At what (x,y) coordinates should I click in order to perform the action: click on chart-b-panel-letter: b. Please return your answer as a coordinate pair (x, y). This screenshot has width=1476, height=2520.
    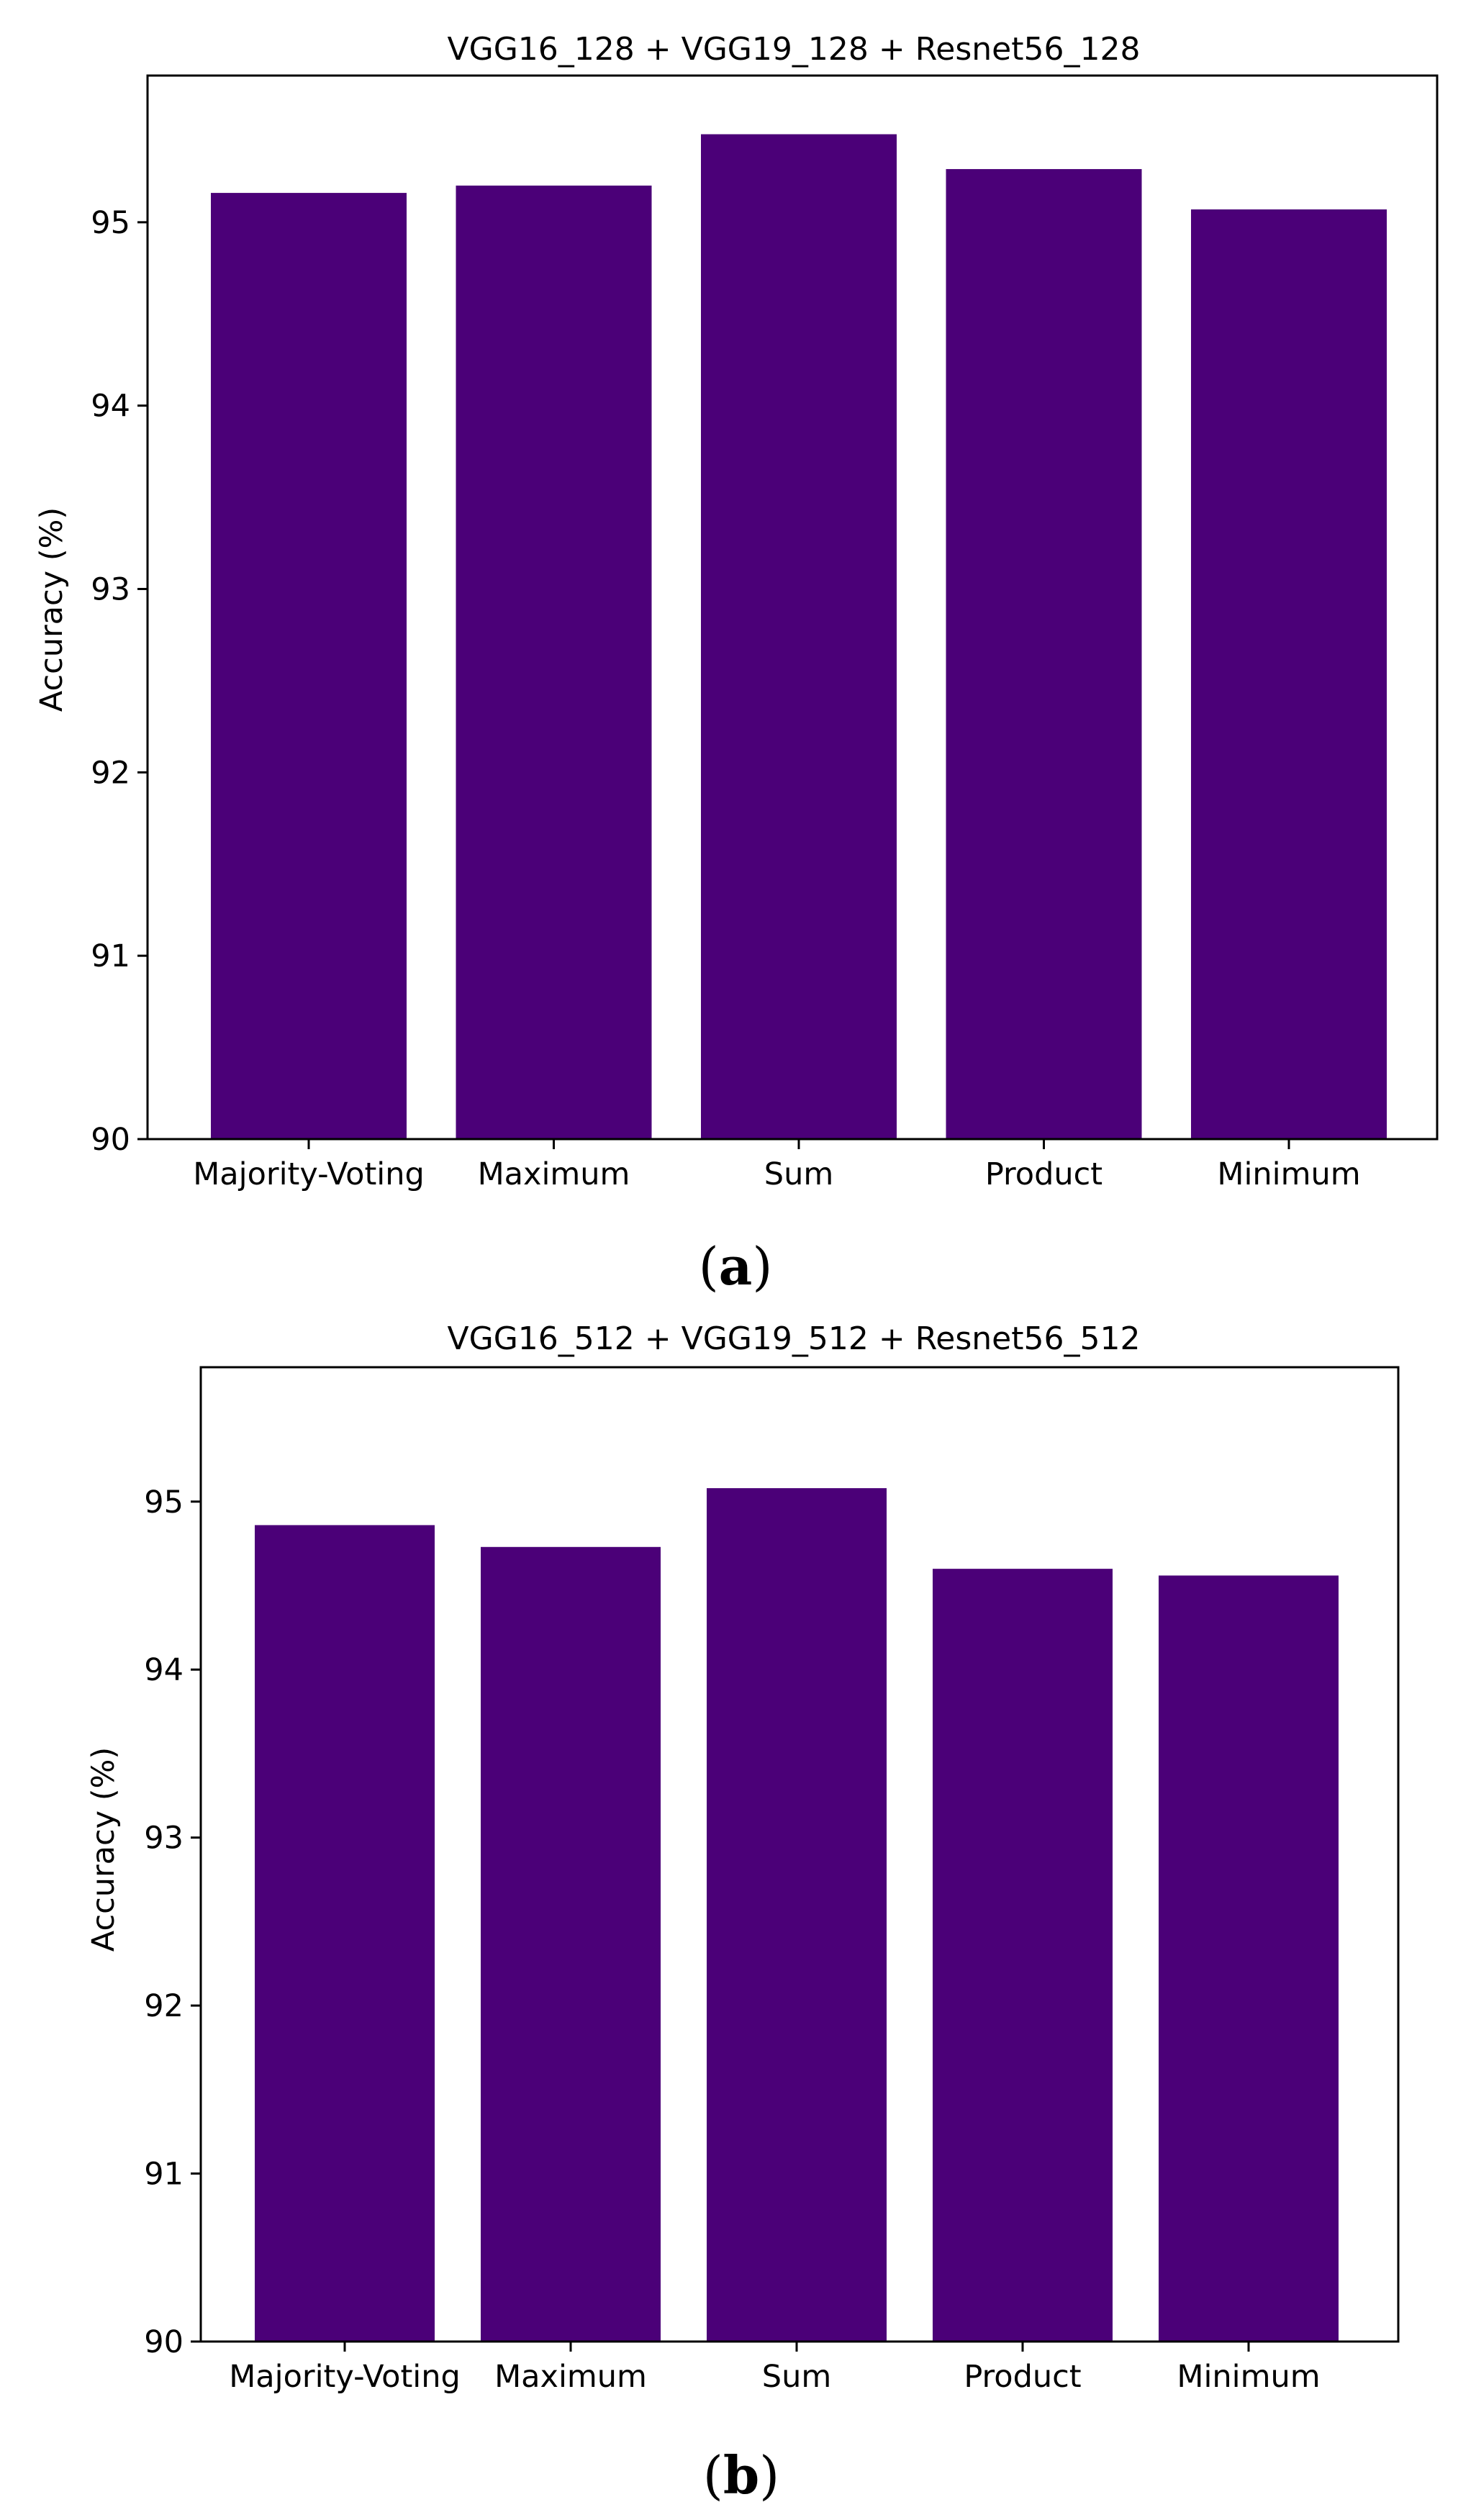
    Looking at the image, I should click on (741, 2475).